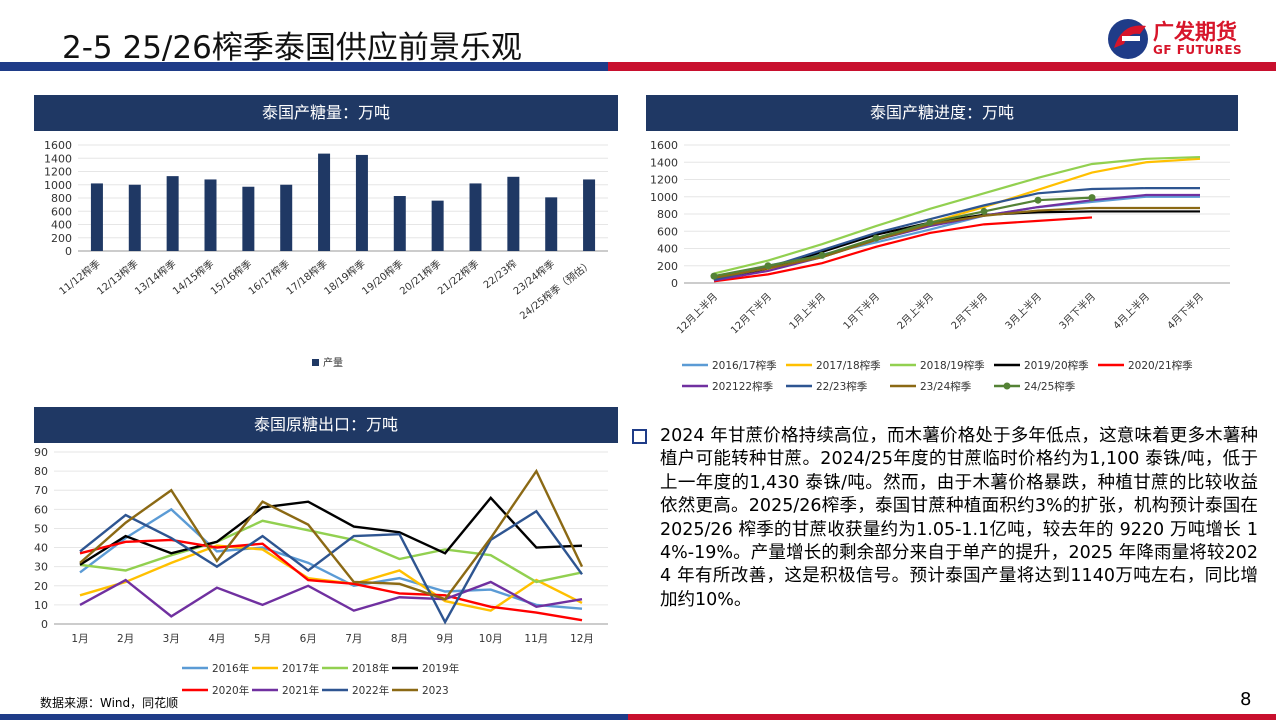 Image resolution: width=1276 pixels, height=720 pixels. I want to click on chart3-legend-label: 2018年, so click(370, 668).